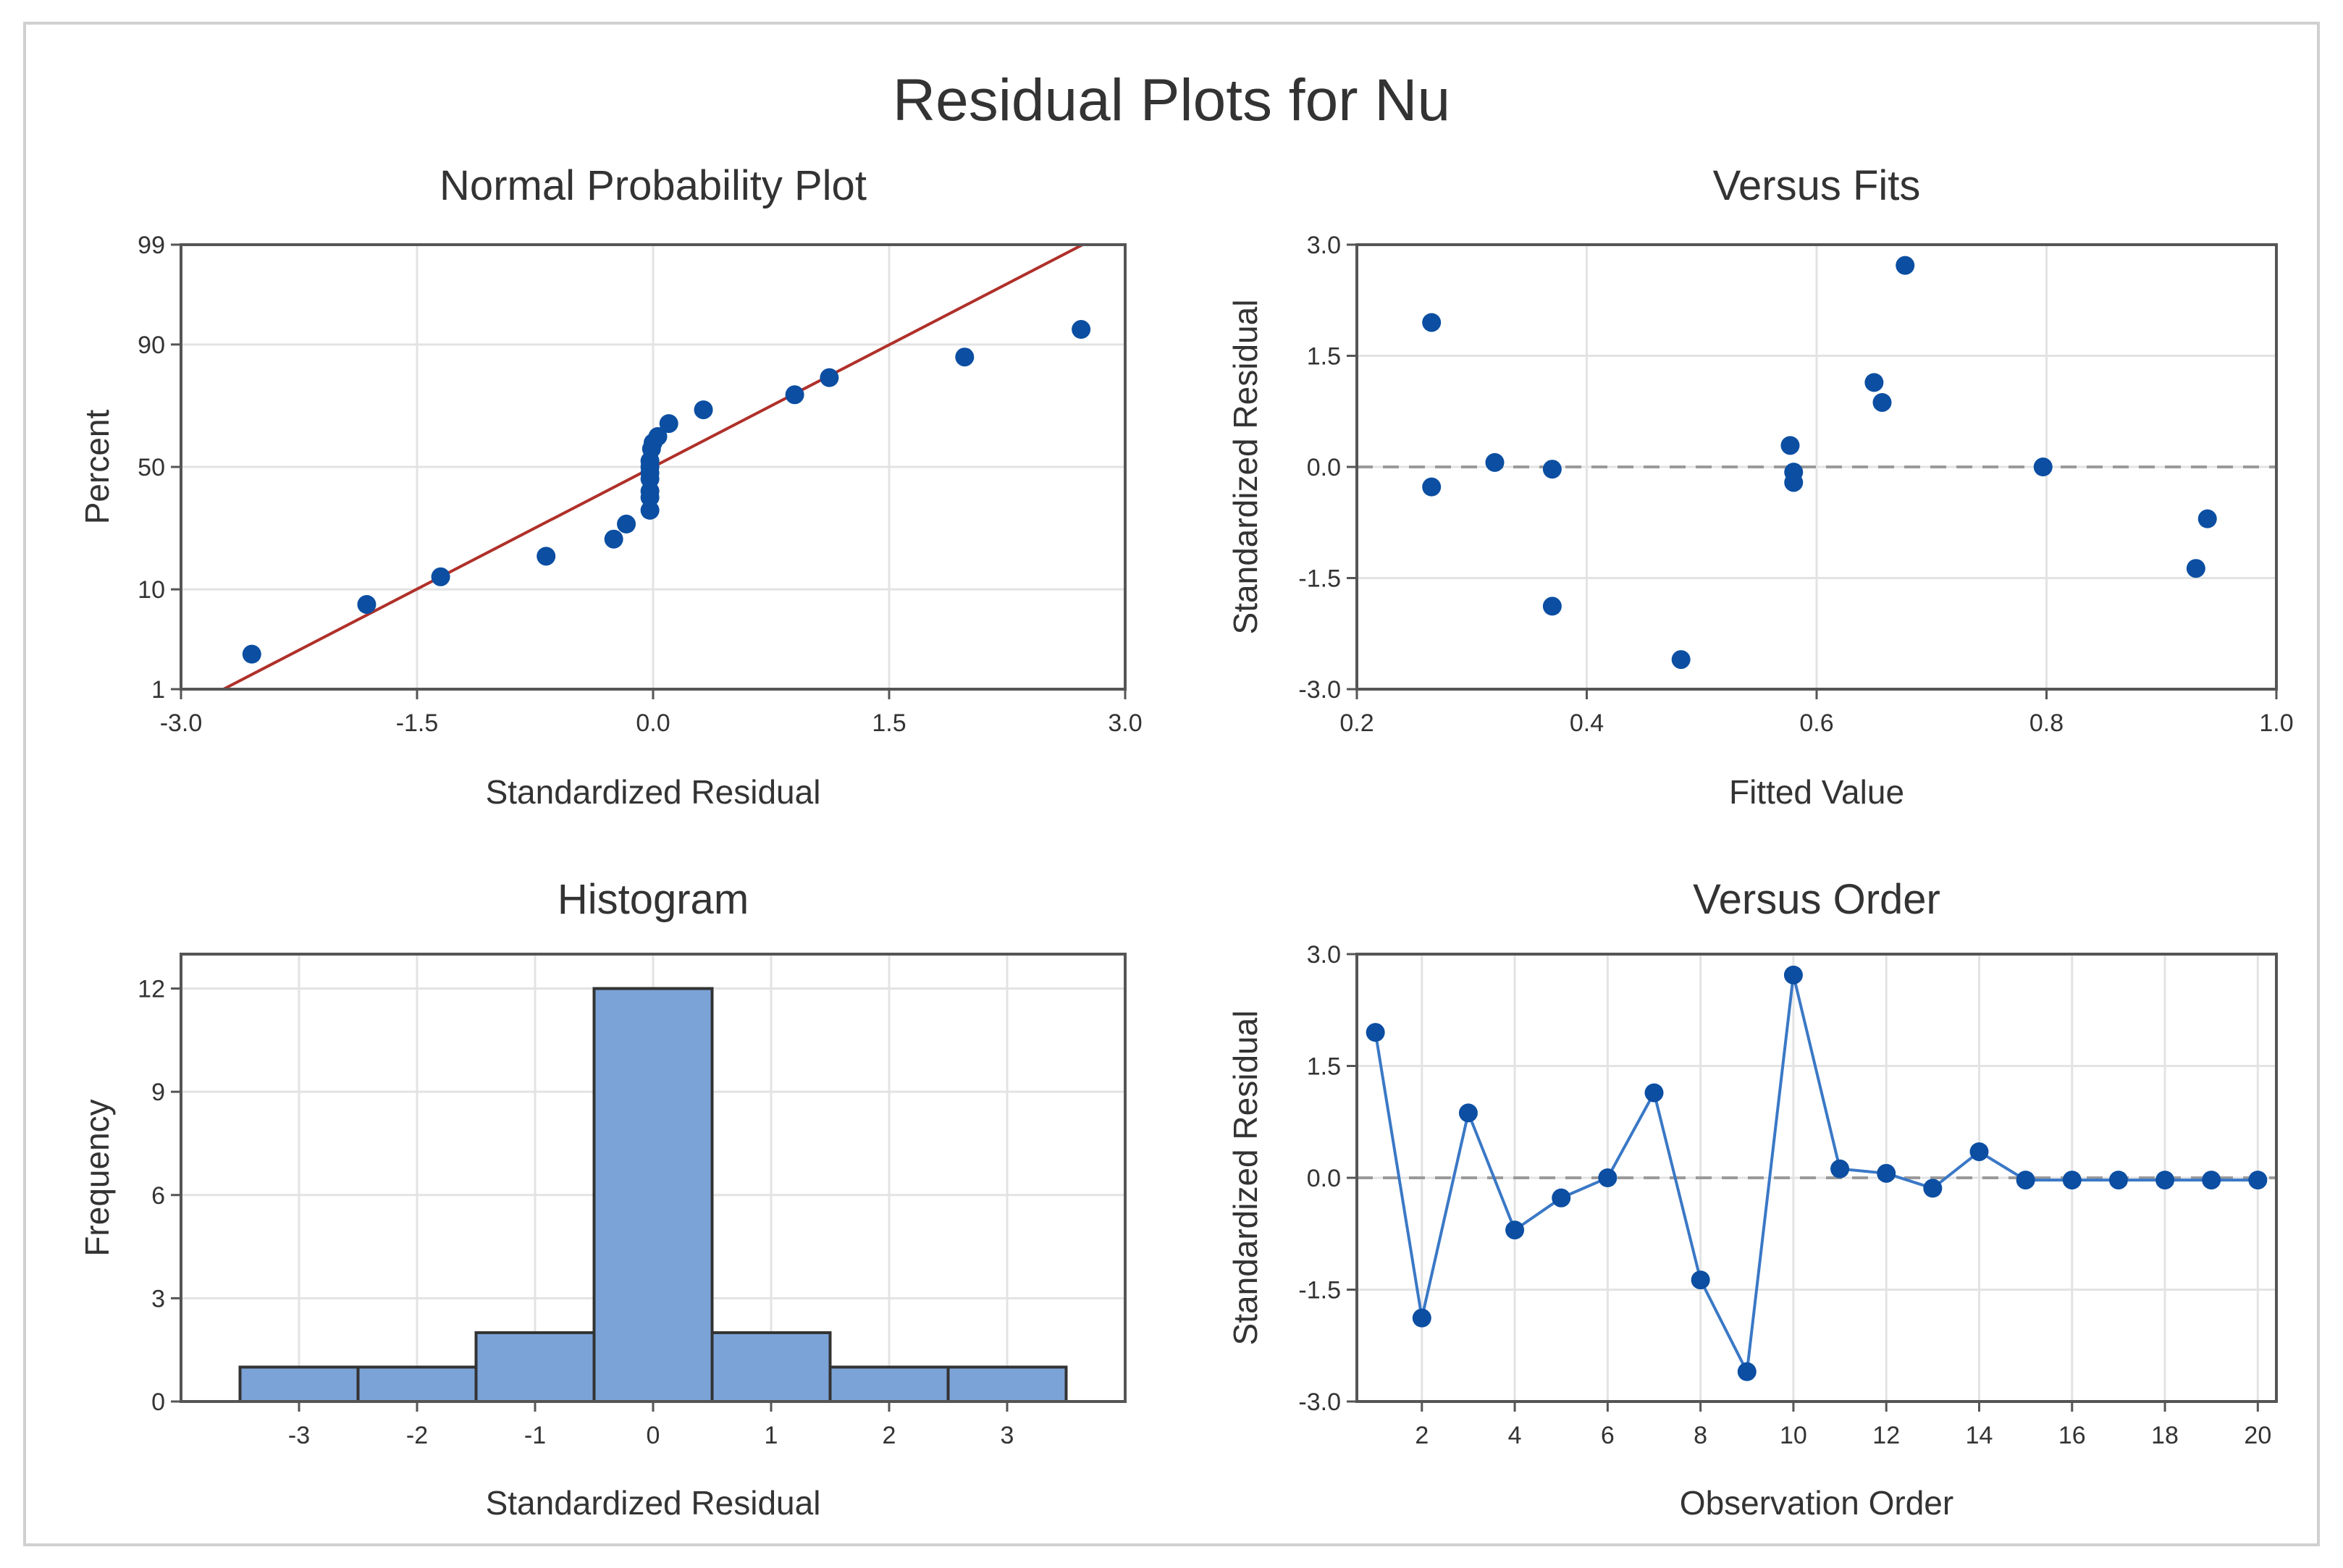 The height and width of the screenshot is (1568, 2343). I want to click on order-y-tick-label: 1.5, so click(1324, 1067).